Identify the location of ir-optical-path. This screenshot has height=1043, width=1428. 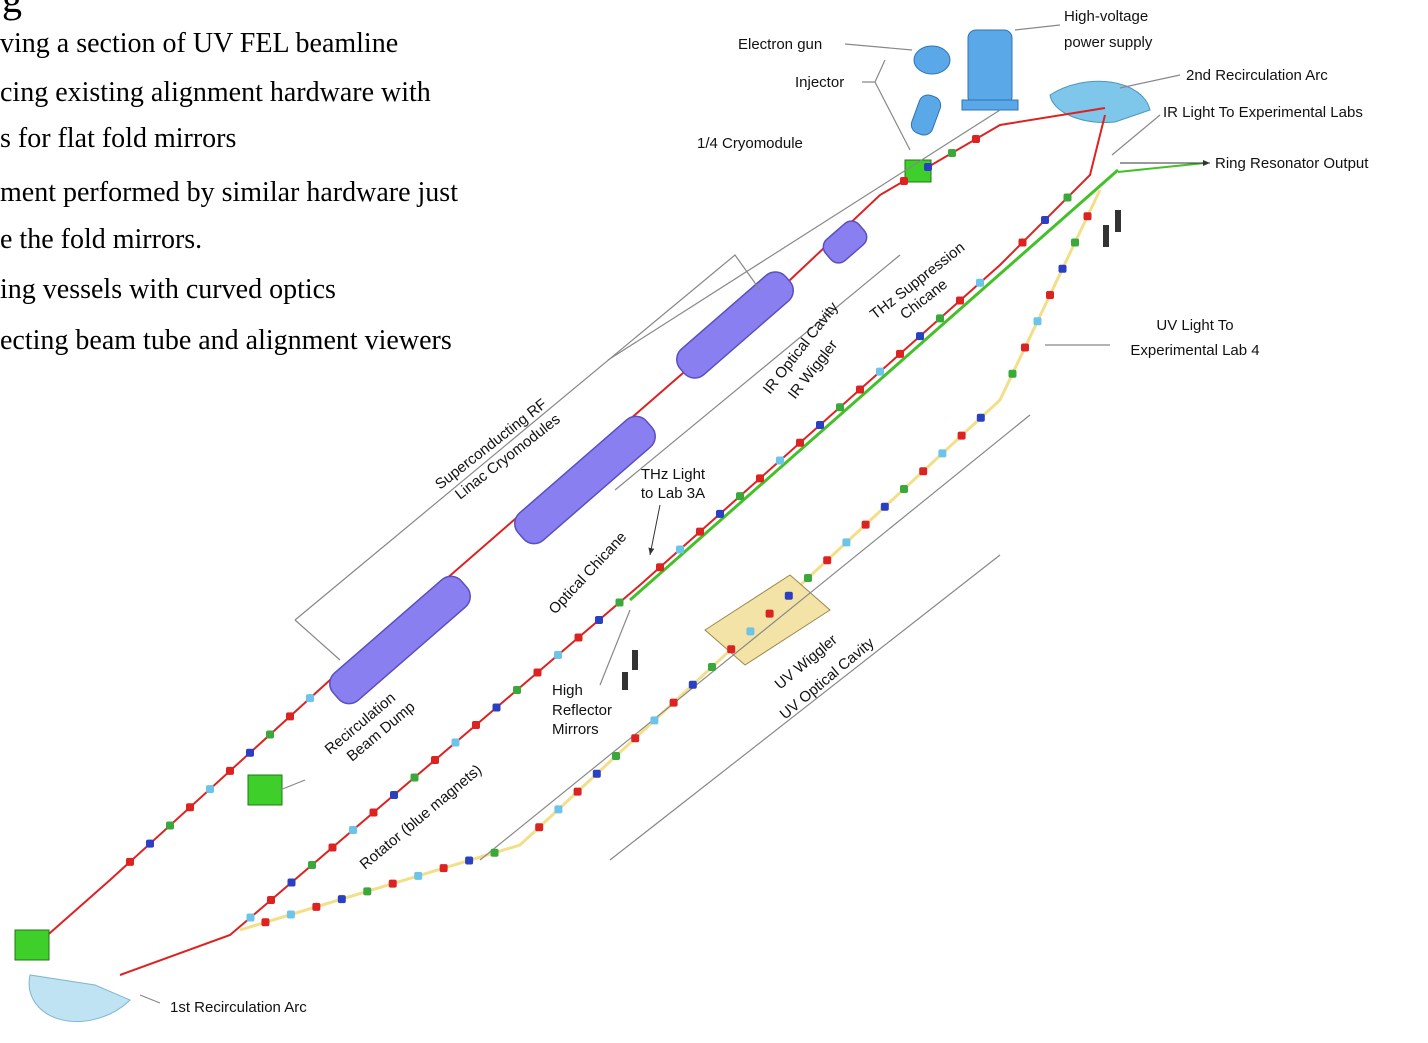
(874, 385).